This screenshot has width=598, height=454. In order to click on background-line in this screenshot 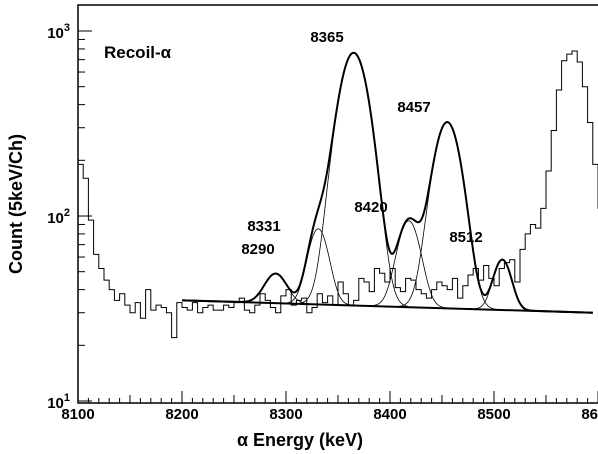, I will do `click(387, 306)`.